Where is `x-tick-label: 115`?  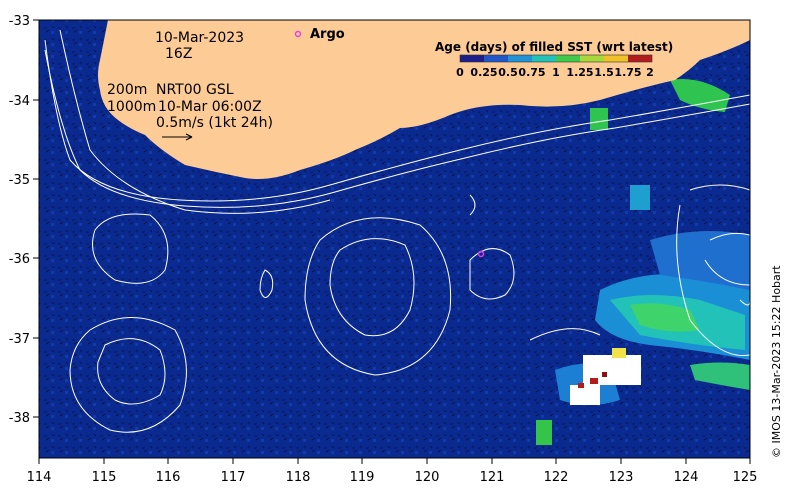
x-tick-label: 115 is located at coordinates (104, 477).